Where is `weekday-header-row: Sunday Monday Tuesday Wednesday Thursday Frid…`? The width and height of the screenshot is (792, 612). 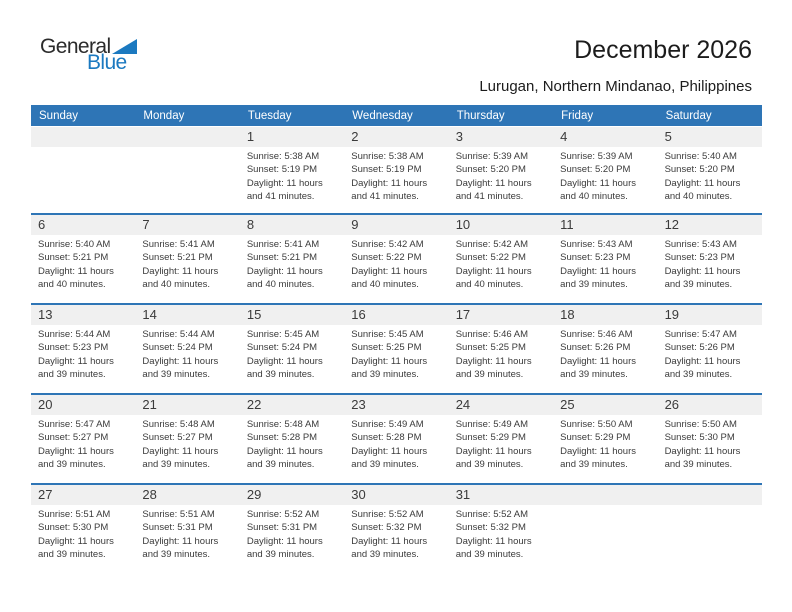
weekday-header-row: Sunday Monday Tuesday Wednesday Thursday Frid… is located at coordinates (396, 115).